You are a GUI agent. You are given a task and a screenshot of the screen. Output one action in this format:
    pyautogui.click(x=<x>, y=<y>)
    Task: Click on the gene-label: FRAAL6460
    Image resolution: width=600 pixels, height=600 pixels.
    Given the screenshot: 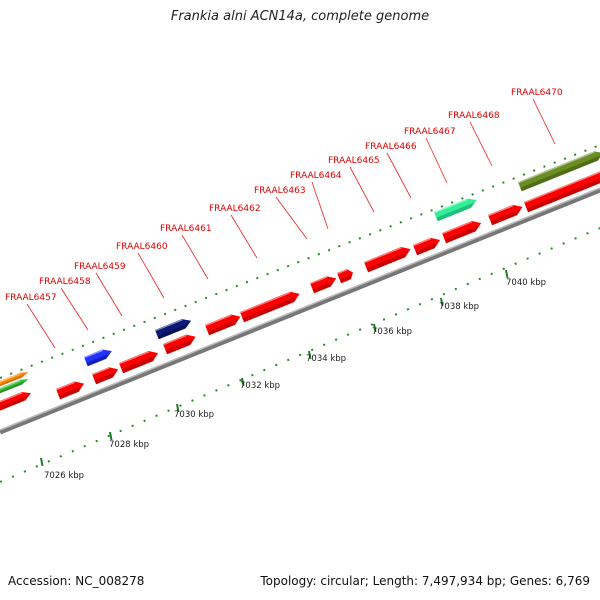 What is the action you would take?
    pyautogui.click(x=142, y=247)
    